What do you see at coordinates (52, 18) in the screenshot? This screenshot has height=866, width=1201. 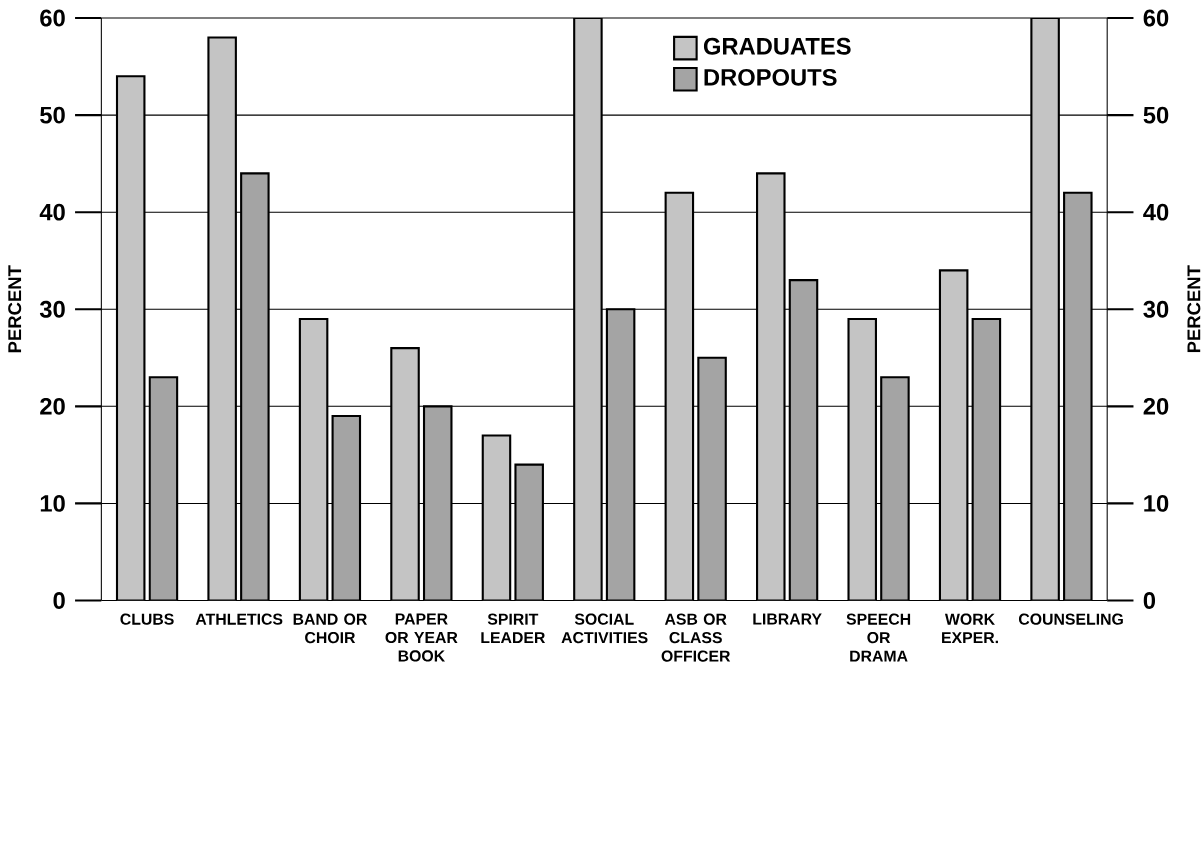 I see `y-tick-label: 60` at bounding box center [52, 18].